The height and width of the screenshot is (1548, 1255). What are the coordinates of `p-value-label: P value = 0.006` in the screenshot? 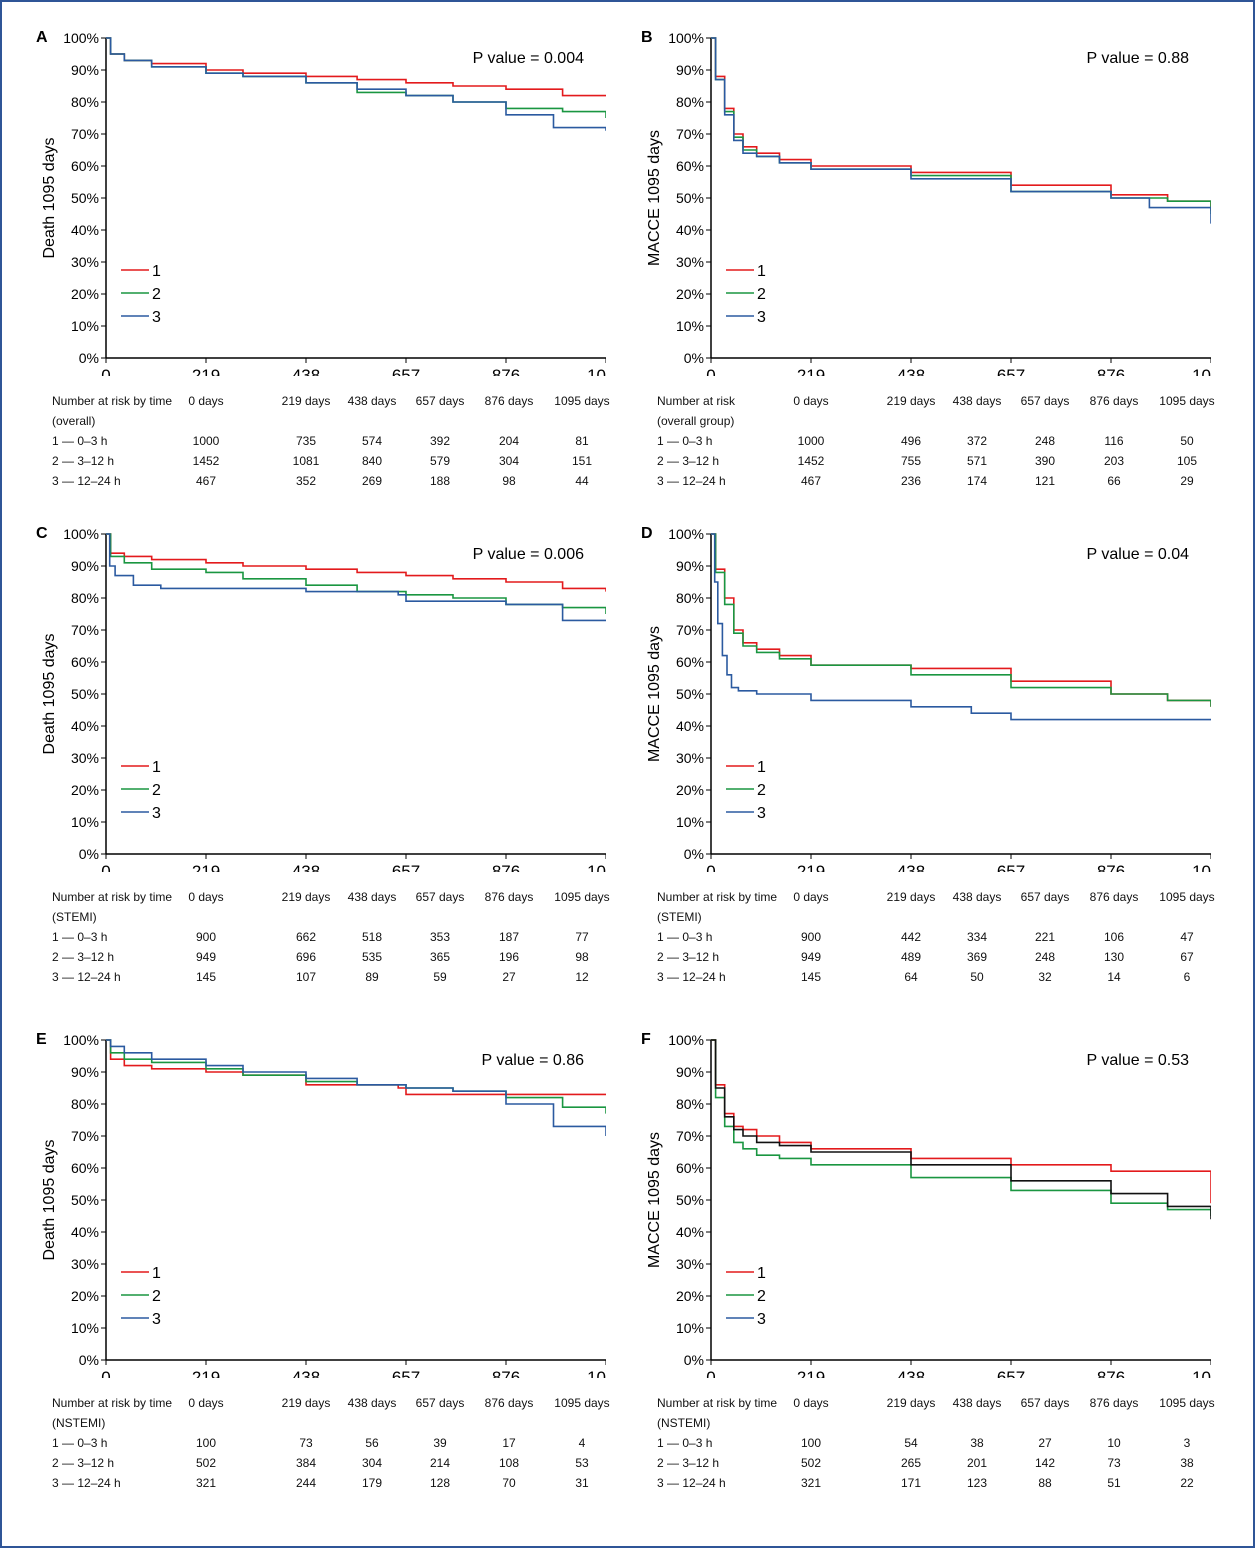 It's located at (528, 554).